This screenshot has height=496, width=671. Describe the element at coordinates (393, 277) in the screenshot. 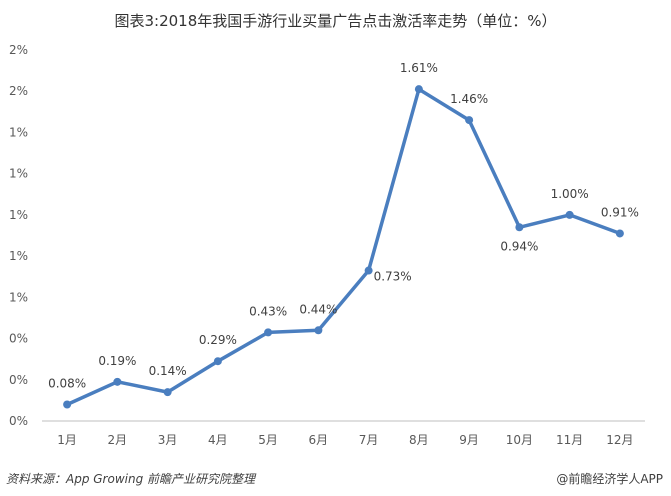

I see `data-label: 0.73%` at that location.